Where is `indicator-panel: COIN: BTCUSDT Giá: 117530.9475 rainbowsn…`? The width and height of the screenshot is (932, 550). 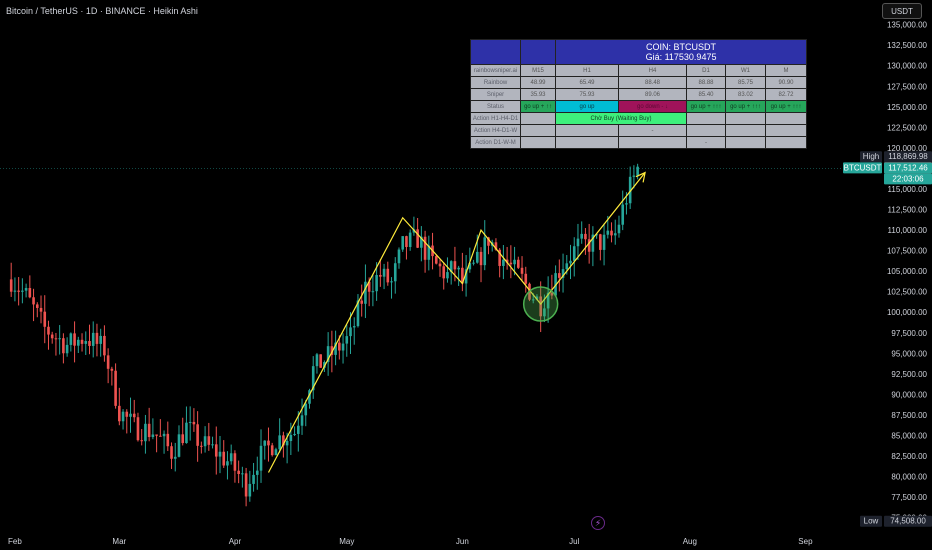 indicator-panel: COIN: BTCUSDT Giá: 117530.9475 rainbowsn… is located at coordinates (639, 94).